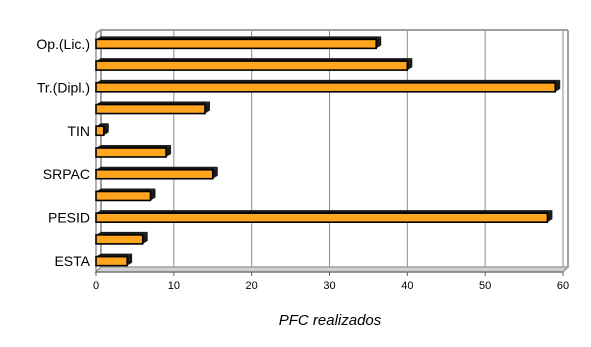  Describe the element at coordinates (69, 218) in the screenshot. I see `y-tick-label: PESID` at that location.